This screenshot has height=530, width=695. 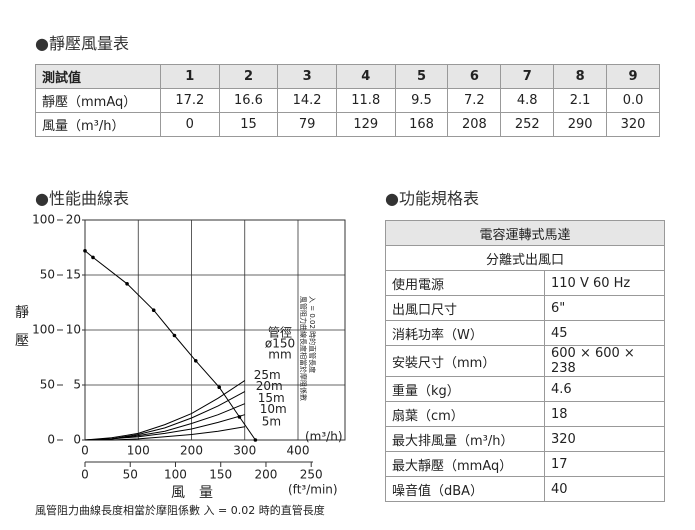 I want to click on y-axis-label: 壓, so click(x=22, y=341).